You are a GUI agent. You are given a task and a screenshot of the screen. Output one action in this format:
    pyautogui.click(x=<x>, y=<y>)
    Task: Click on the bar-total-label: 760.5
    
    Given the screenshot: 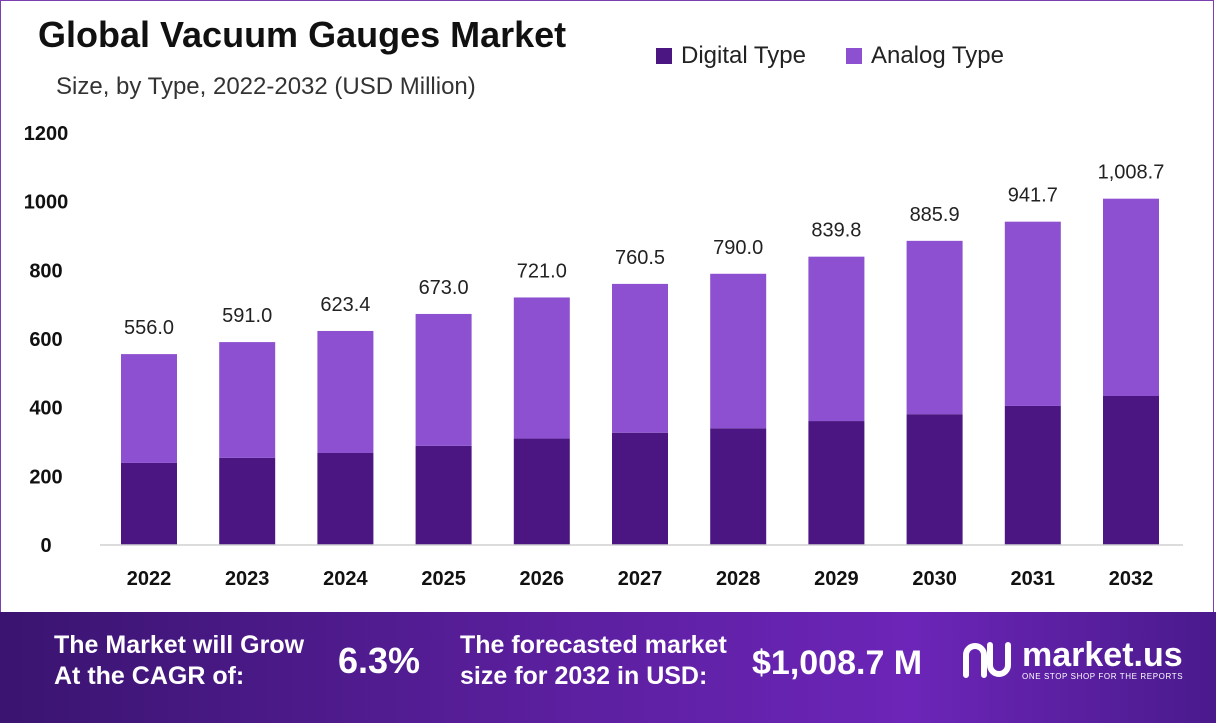 What is the action you would take?
    pyautogui.click(x=640, y=258)
    